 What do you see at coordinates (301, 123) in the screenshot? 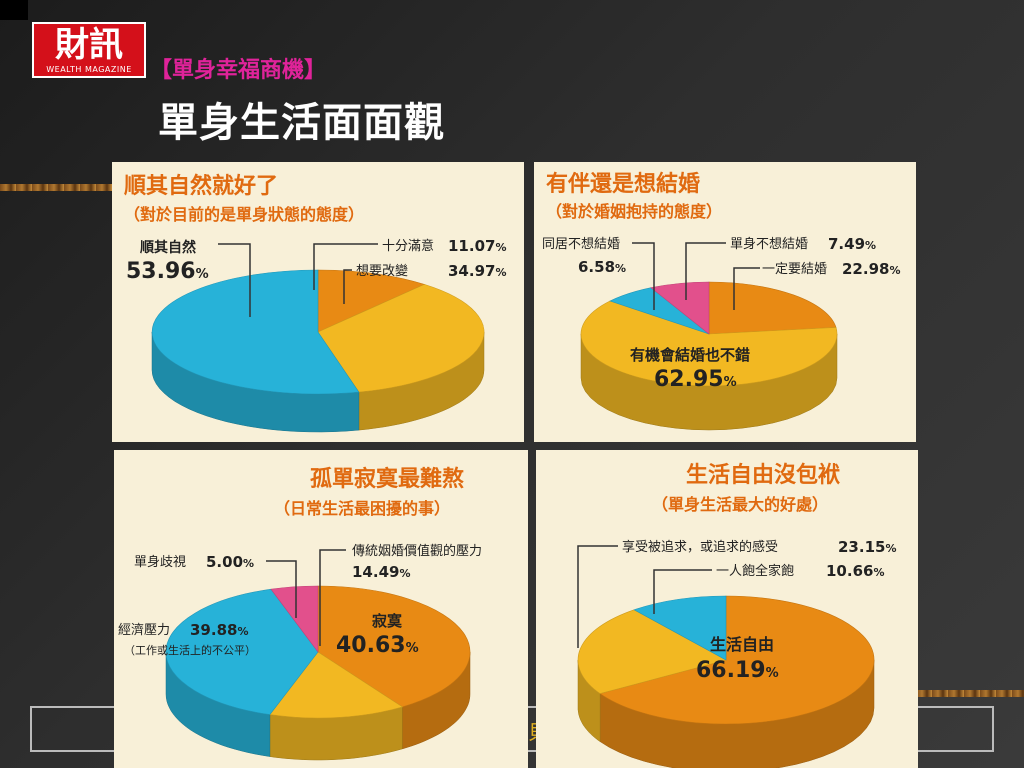
I see `slide-title: 單身生活面面觀` at bounding box center [301, 123].